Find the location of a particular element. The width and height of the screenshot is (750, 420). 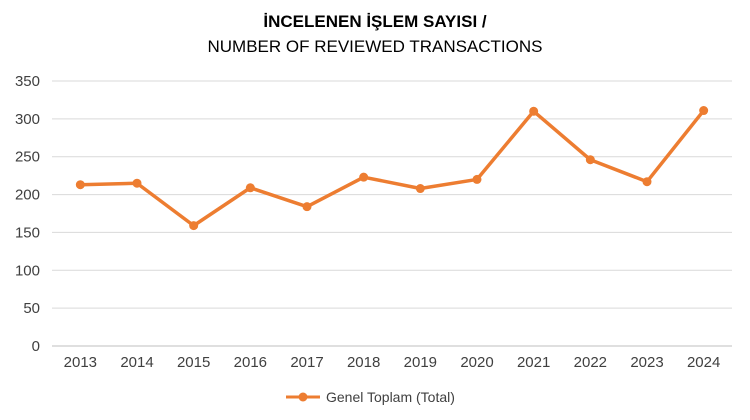

chart-subtitle: NUMBER OF REVIEWED TRANSACTIONS is located at coordinates (375, 46).